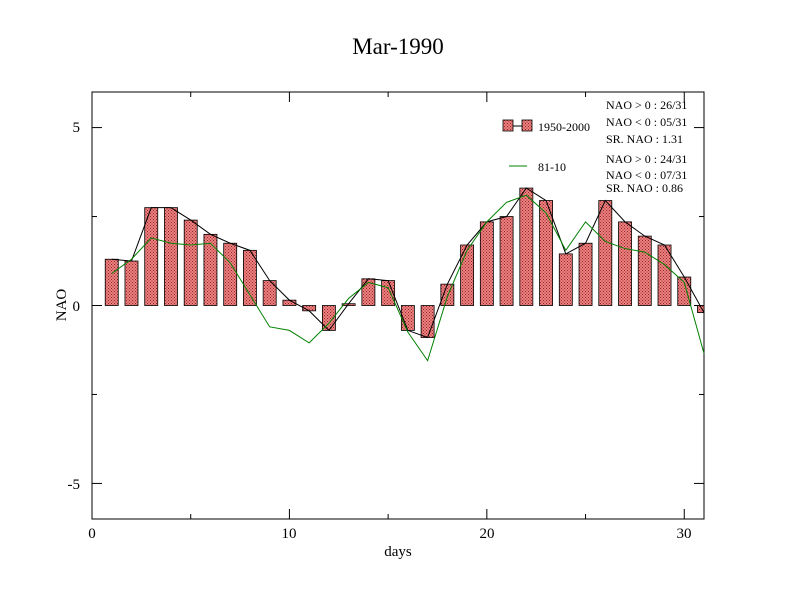  What do you see at coordinates (684, 534) in the screenshot?
I see `x-tick-label-30: 30` at bounding box center [684, 534].